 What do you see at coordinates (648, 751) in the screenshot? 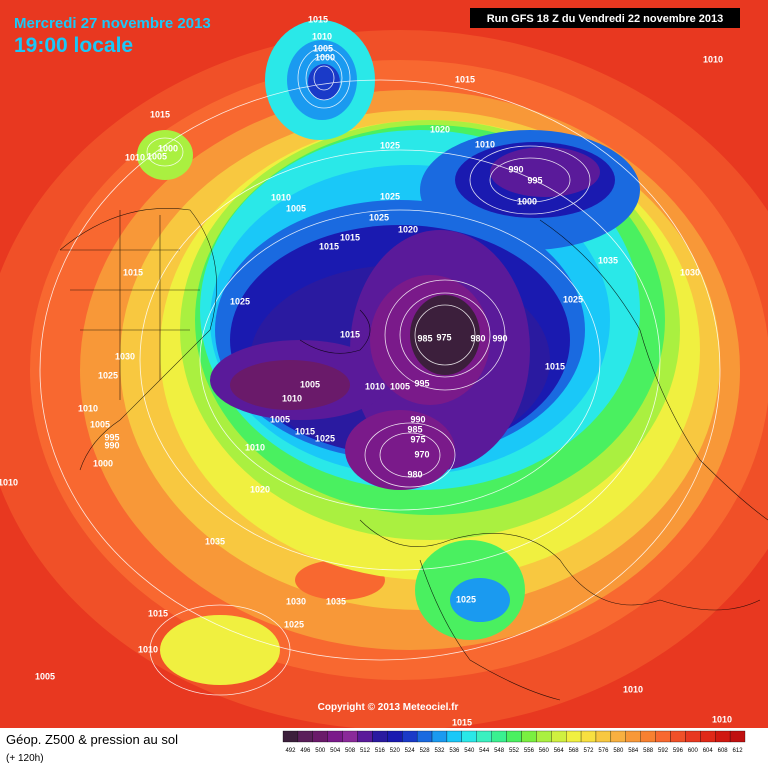
I see `legend-label: 588` at bounding box center [648, 751].